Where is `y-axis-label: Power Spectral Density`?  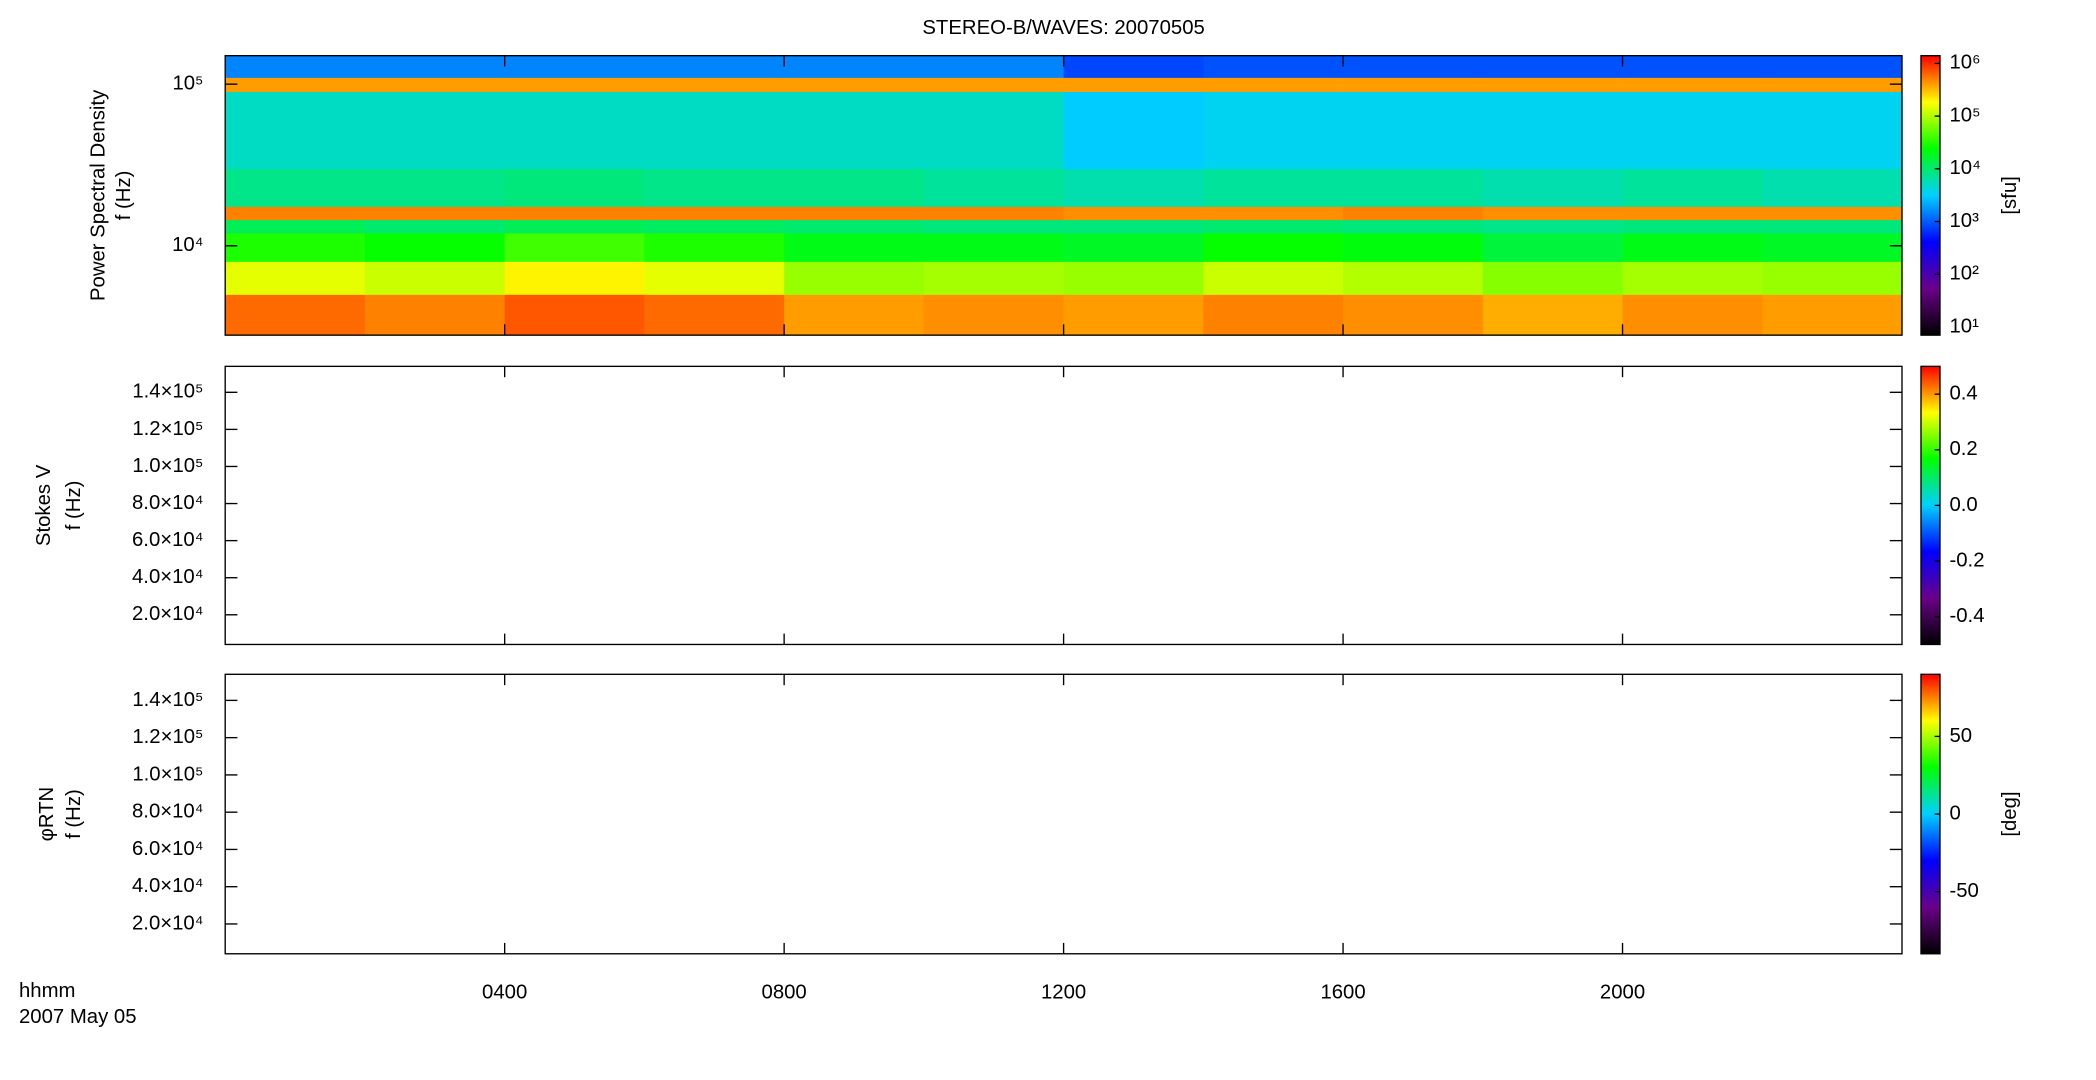
y-axis-label: Power Spectral Density is located at coordinates (98, 195).